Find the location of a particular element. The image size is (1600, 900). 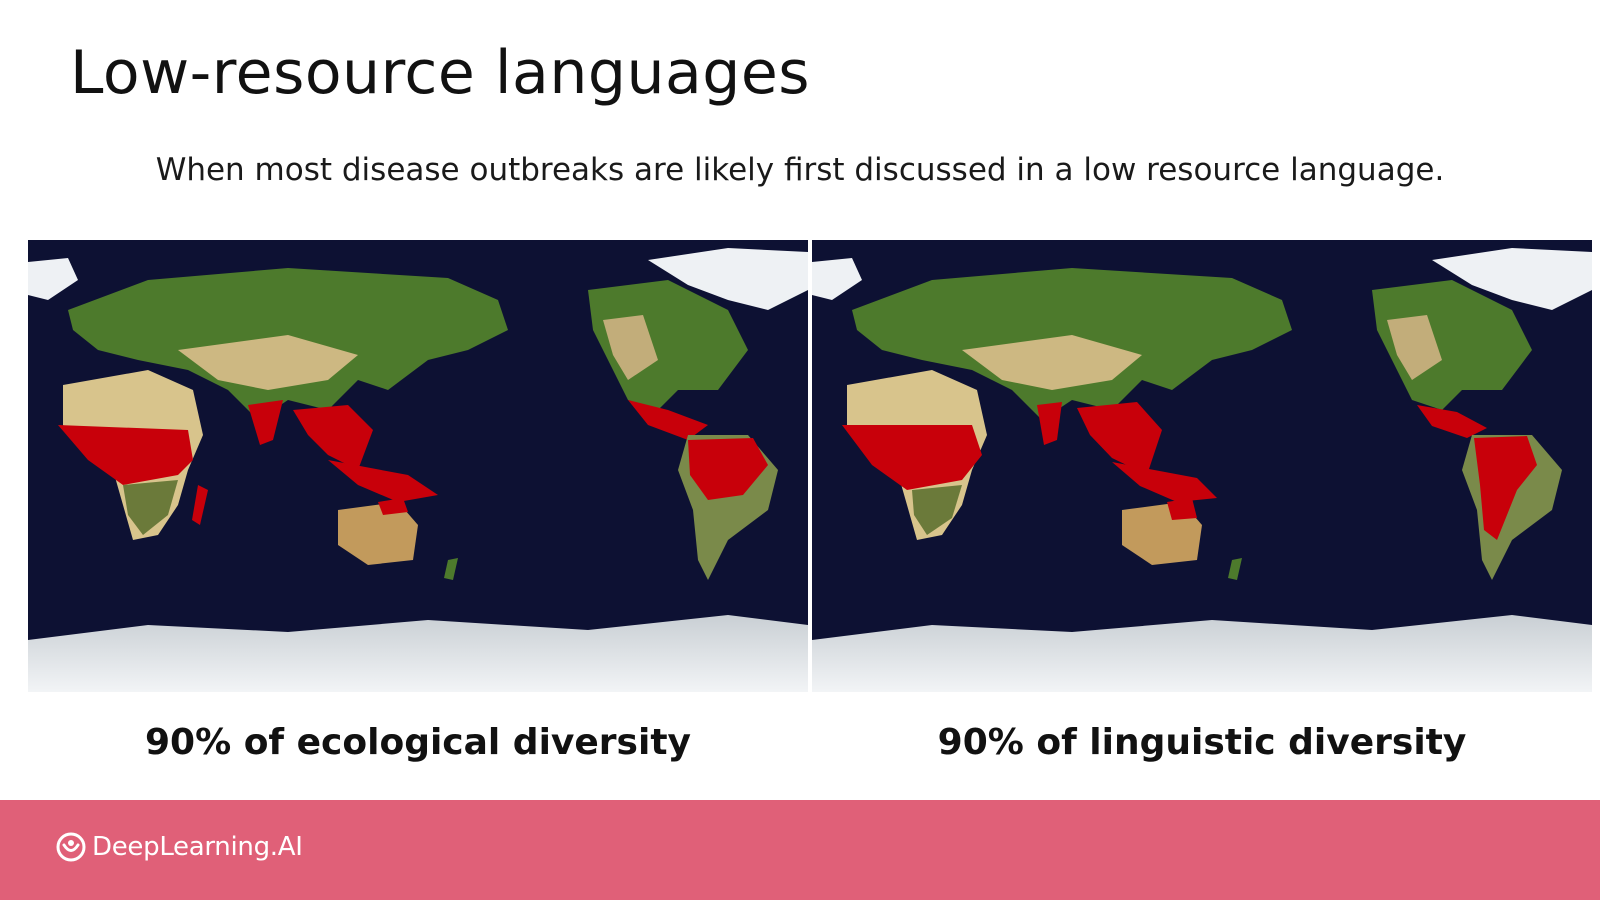

brand-name: DeepLearning.AI is located at coordinates (197, 847).